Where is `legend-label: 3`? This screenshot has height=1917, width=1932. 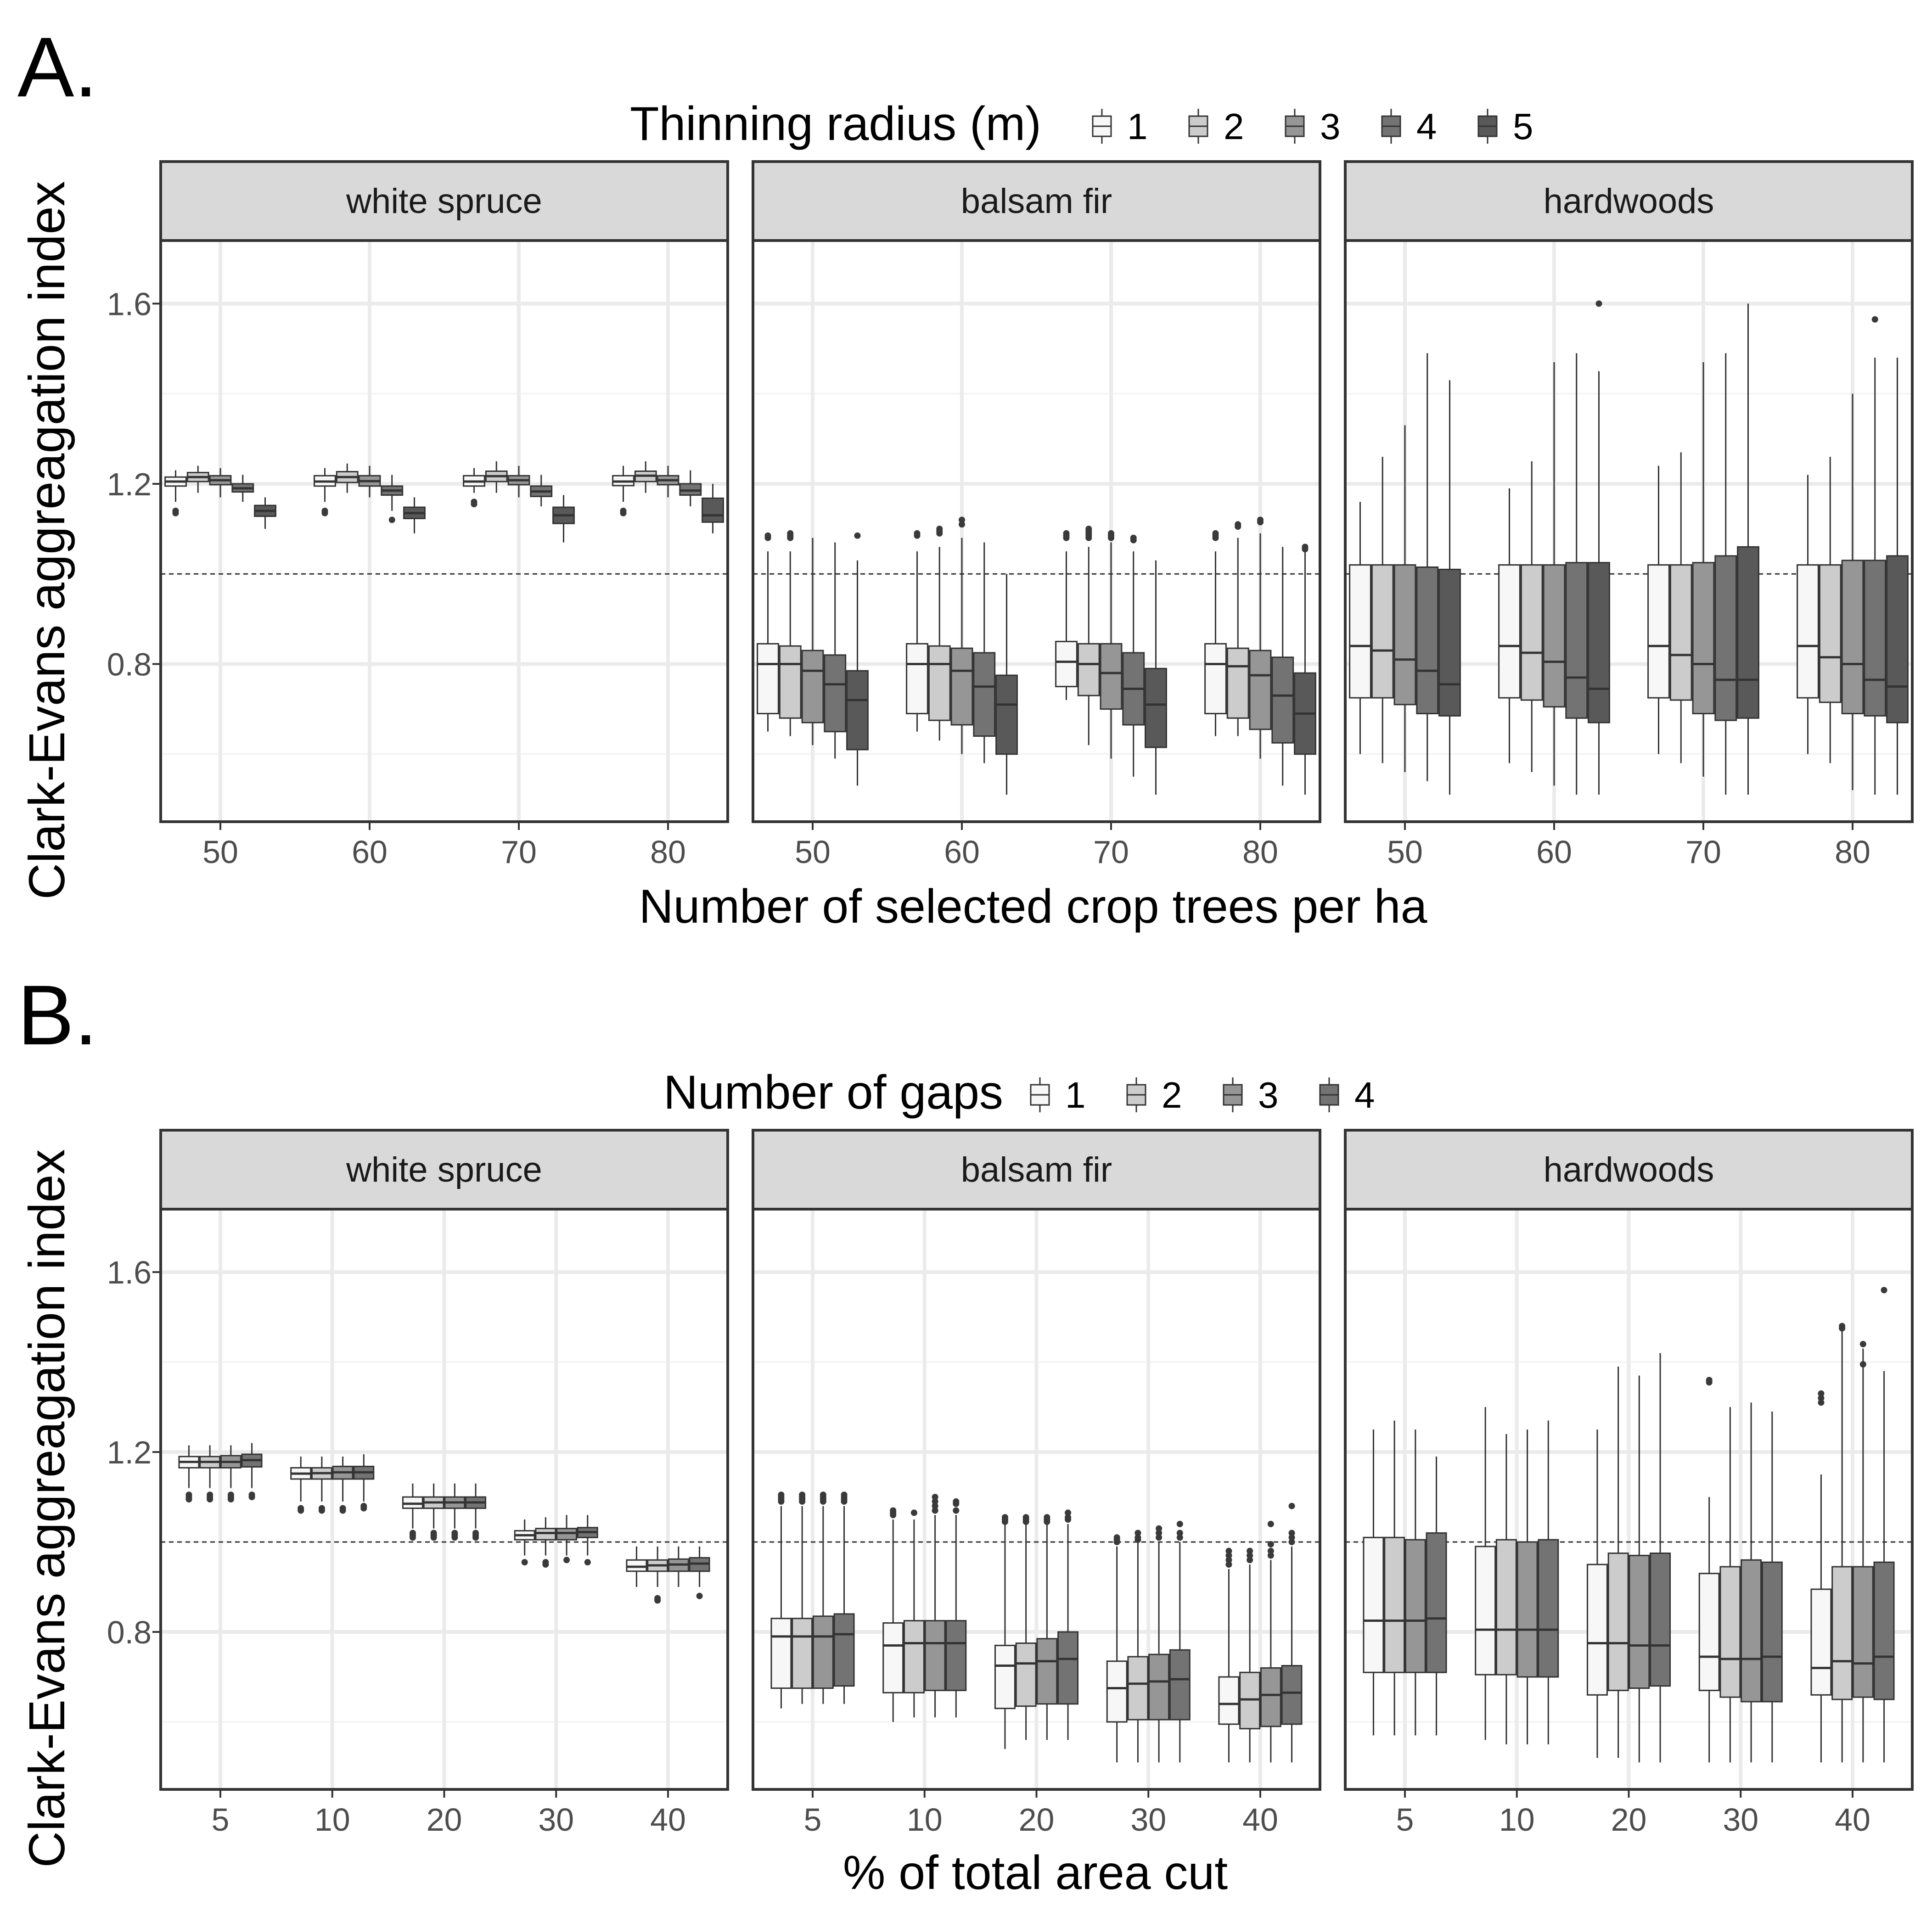 legend-label: 3 is located at coordinates (1268, 1095).